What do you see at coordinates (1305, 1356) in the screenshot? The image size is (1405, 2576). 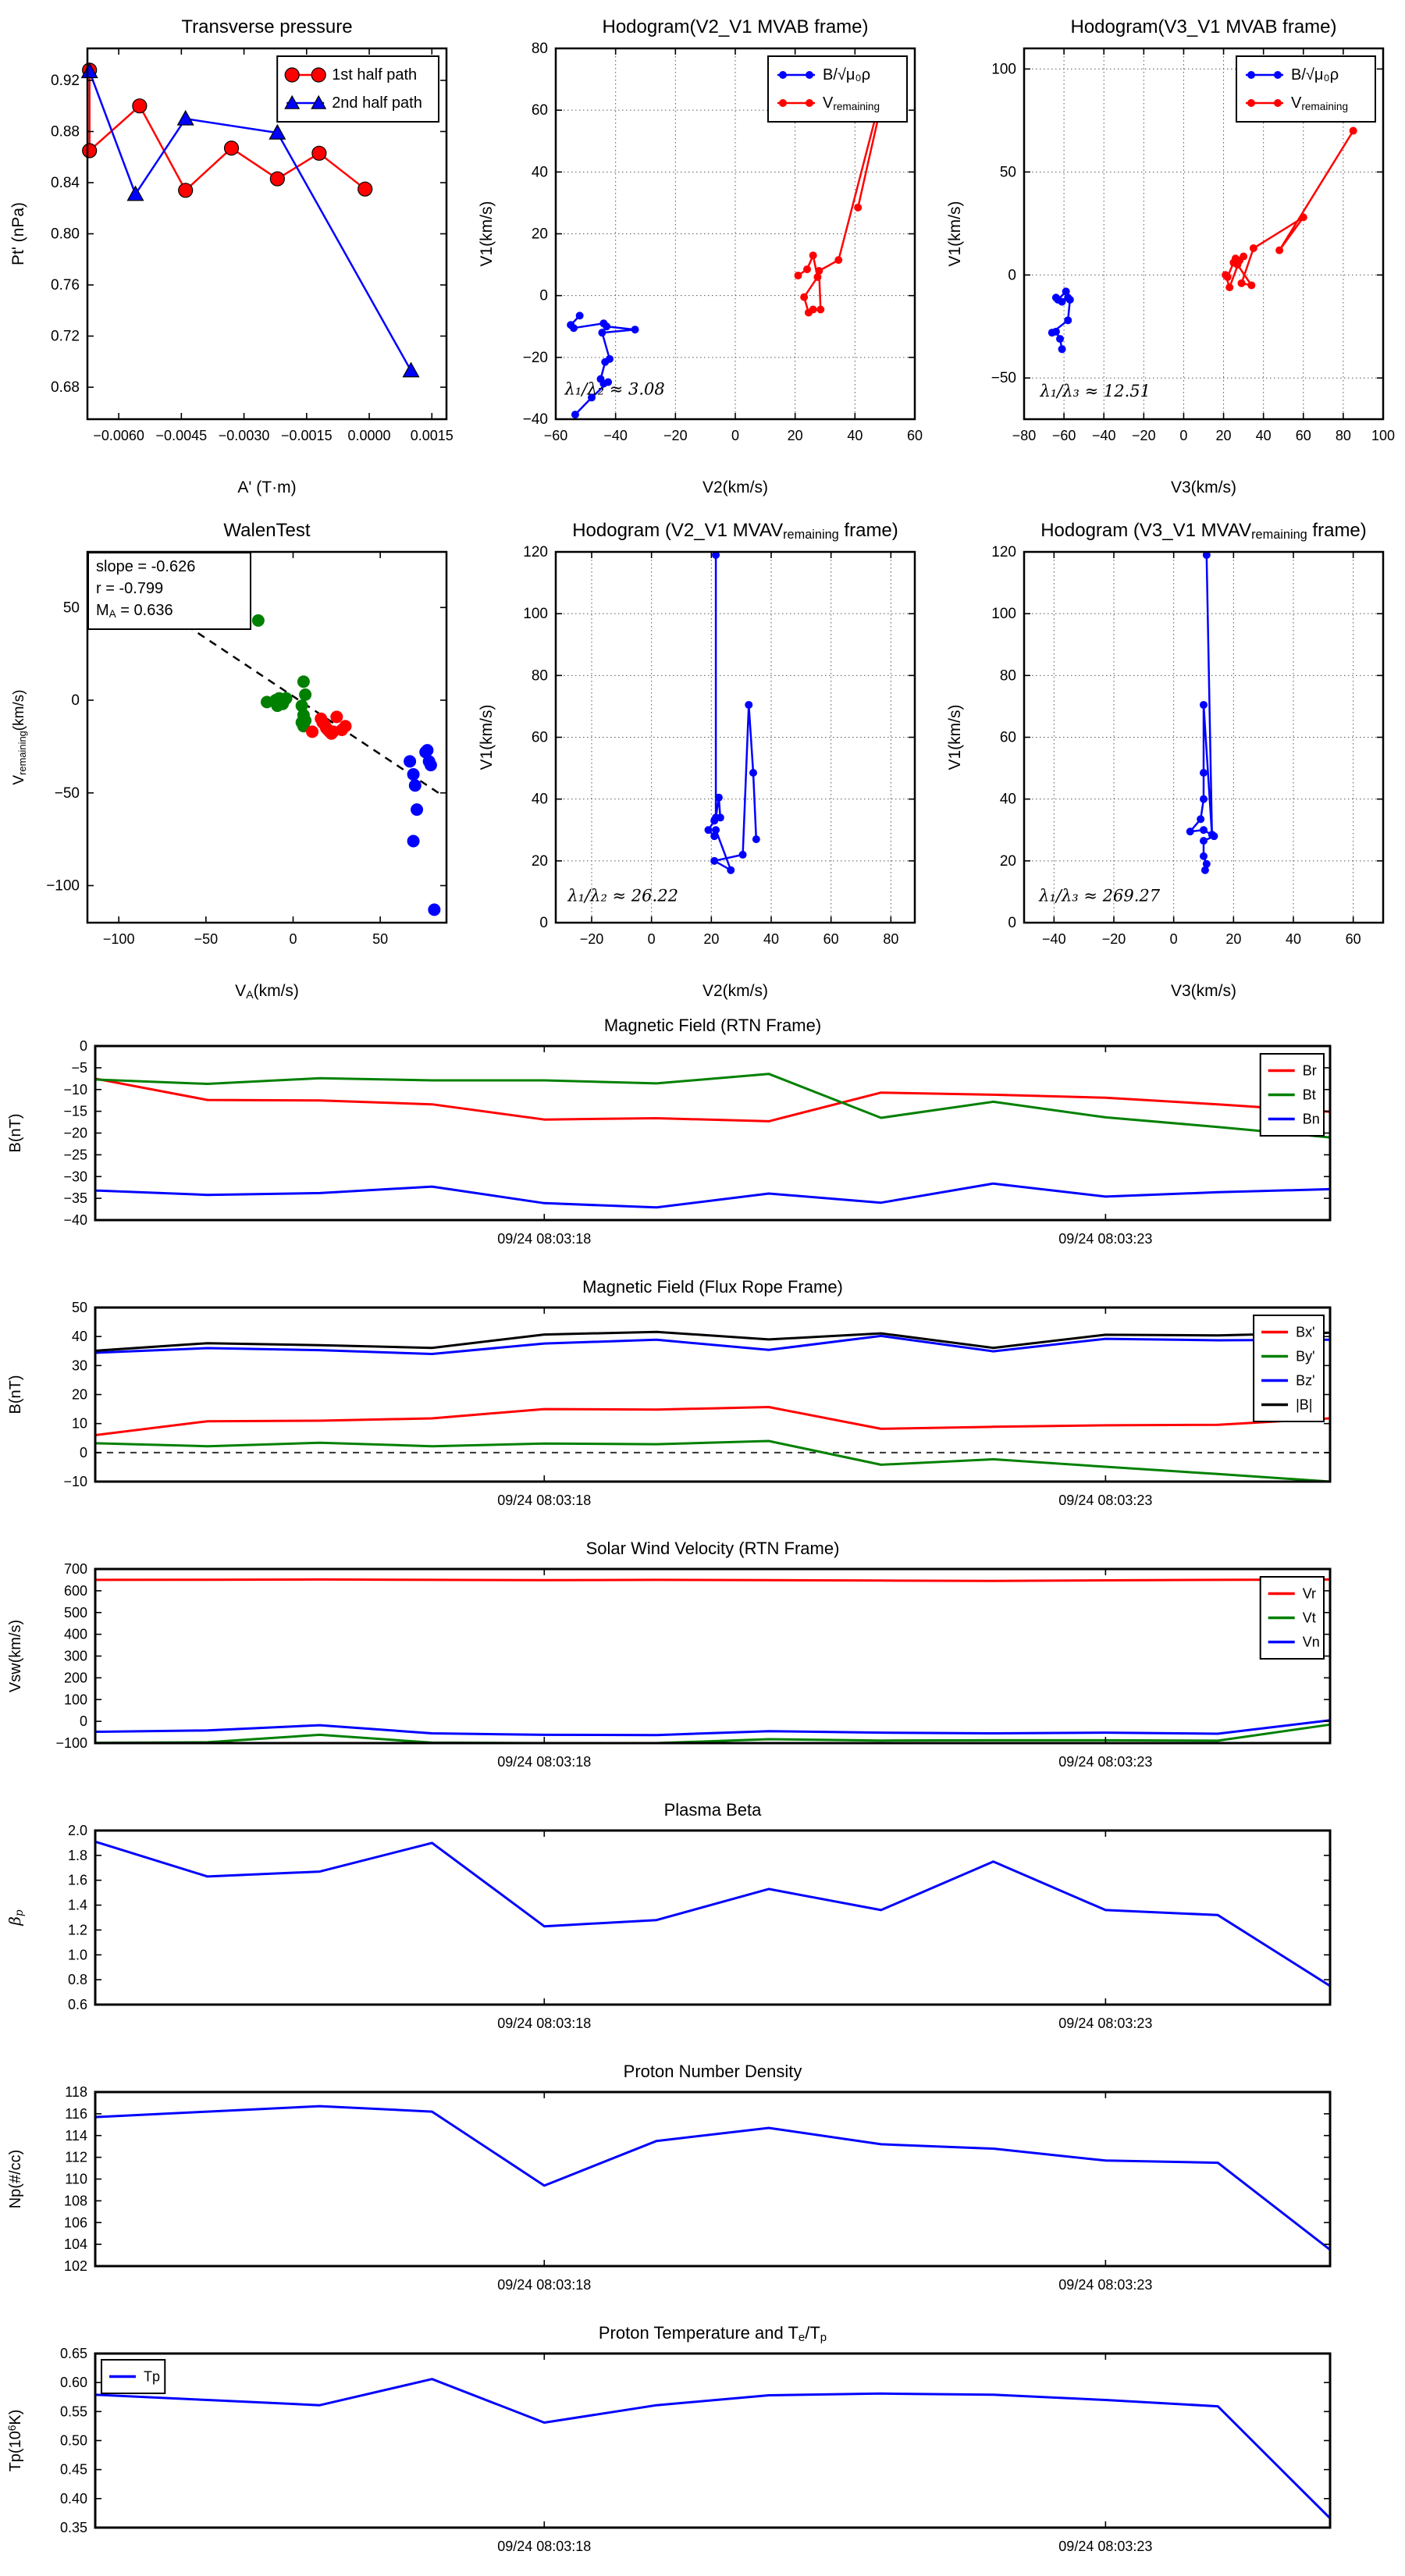 I see `legend-label: By'` at bounding box center [1305, 1356].